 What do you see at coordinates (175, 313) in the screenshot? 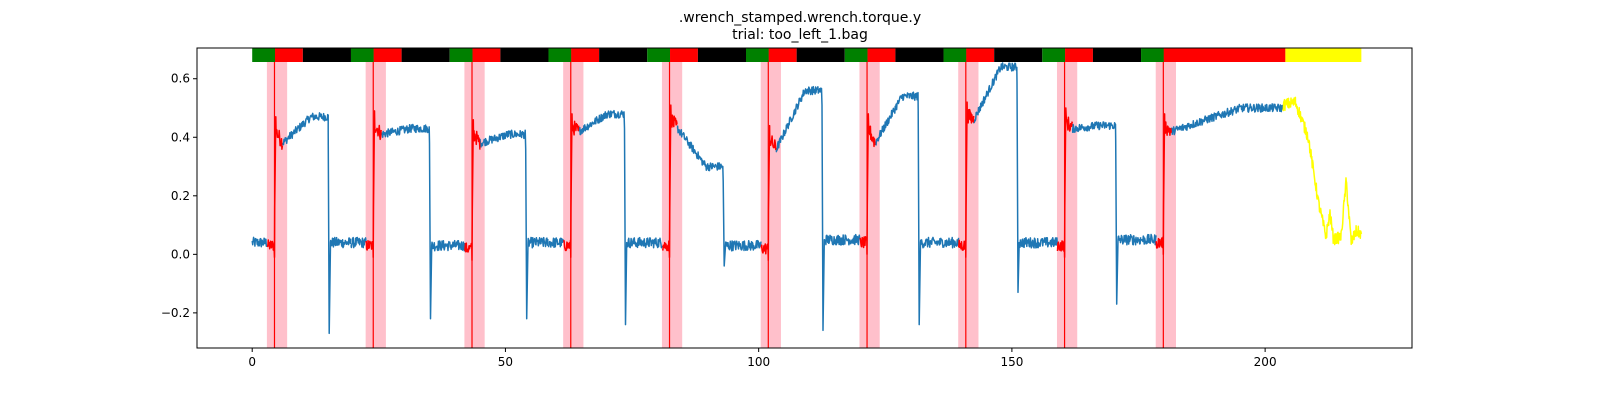
I see `y-tick-label-0: −0.2` at bounding box center [175, 313].